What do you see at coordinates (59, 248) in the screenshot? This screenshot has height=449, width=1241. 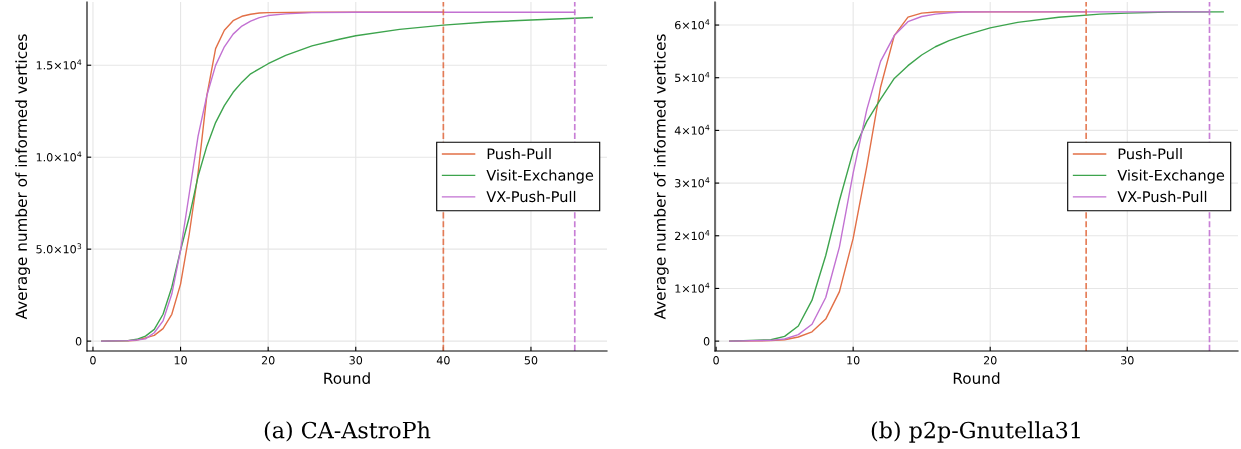 I see `y-tick-label: 5.0×10$^{3}$` at bounding box center [59, 248].